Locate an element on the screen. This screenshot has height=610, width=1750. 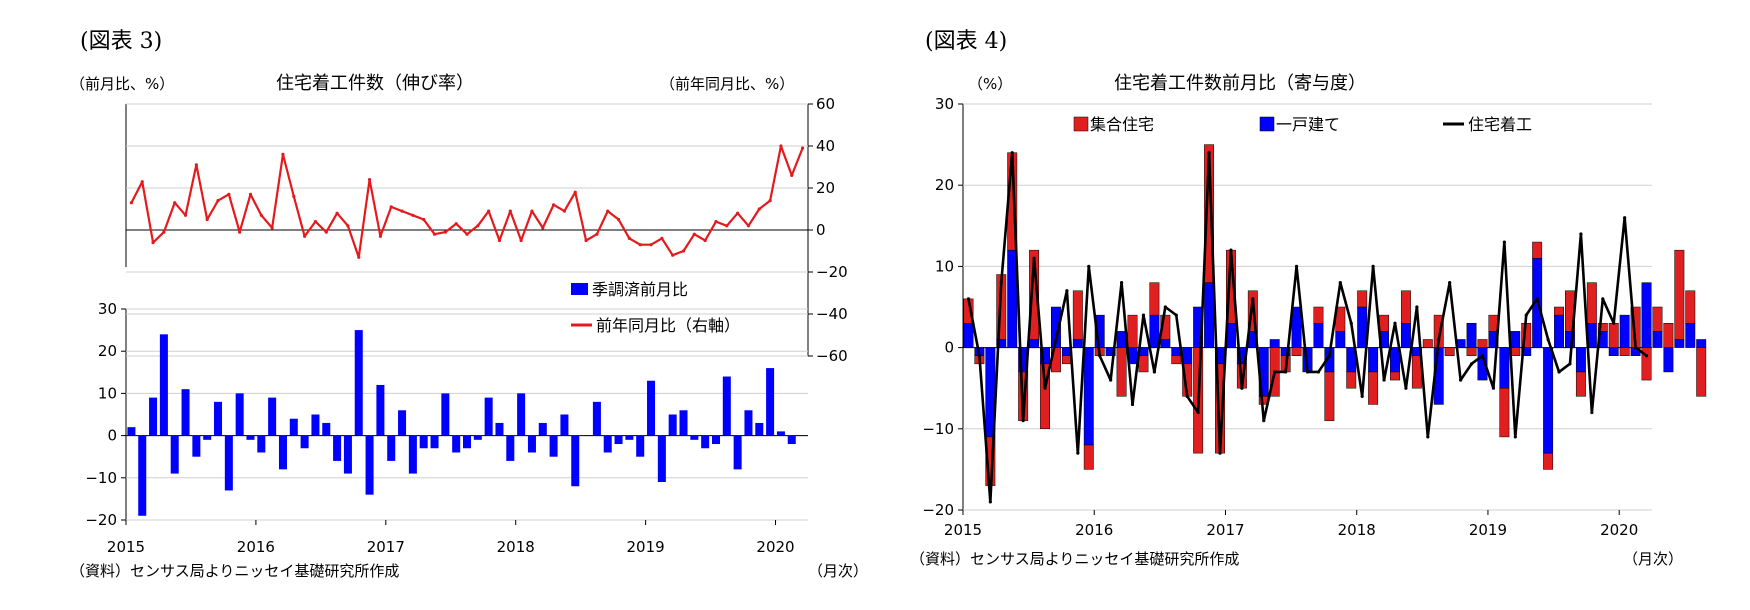
figure3-right-tick-label: 0 is located at coordinates (821, 230).